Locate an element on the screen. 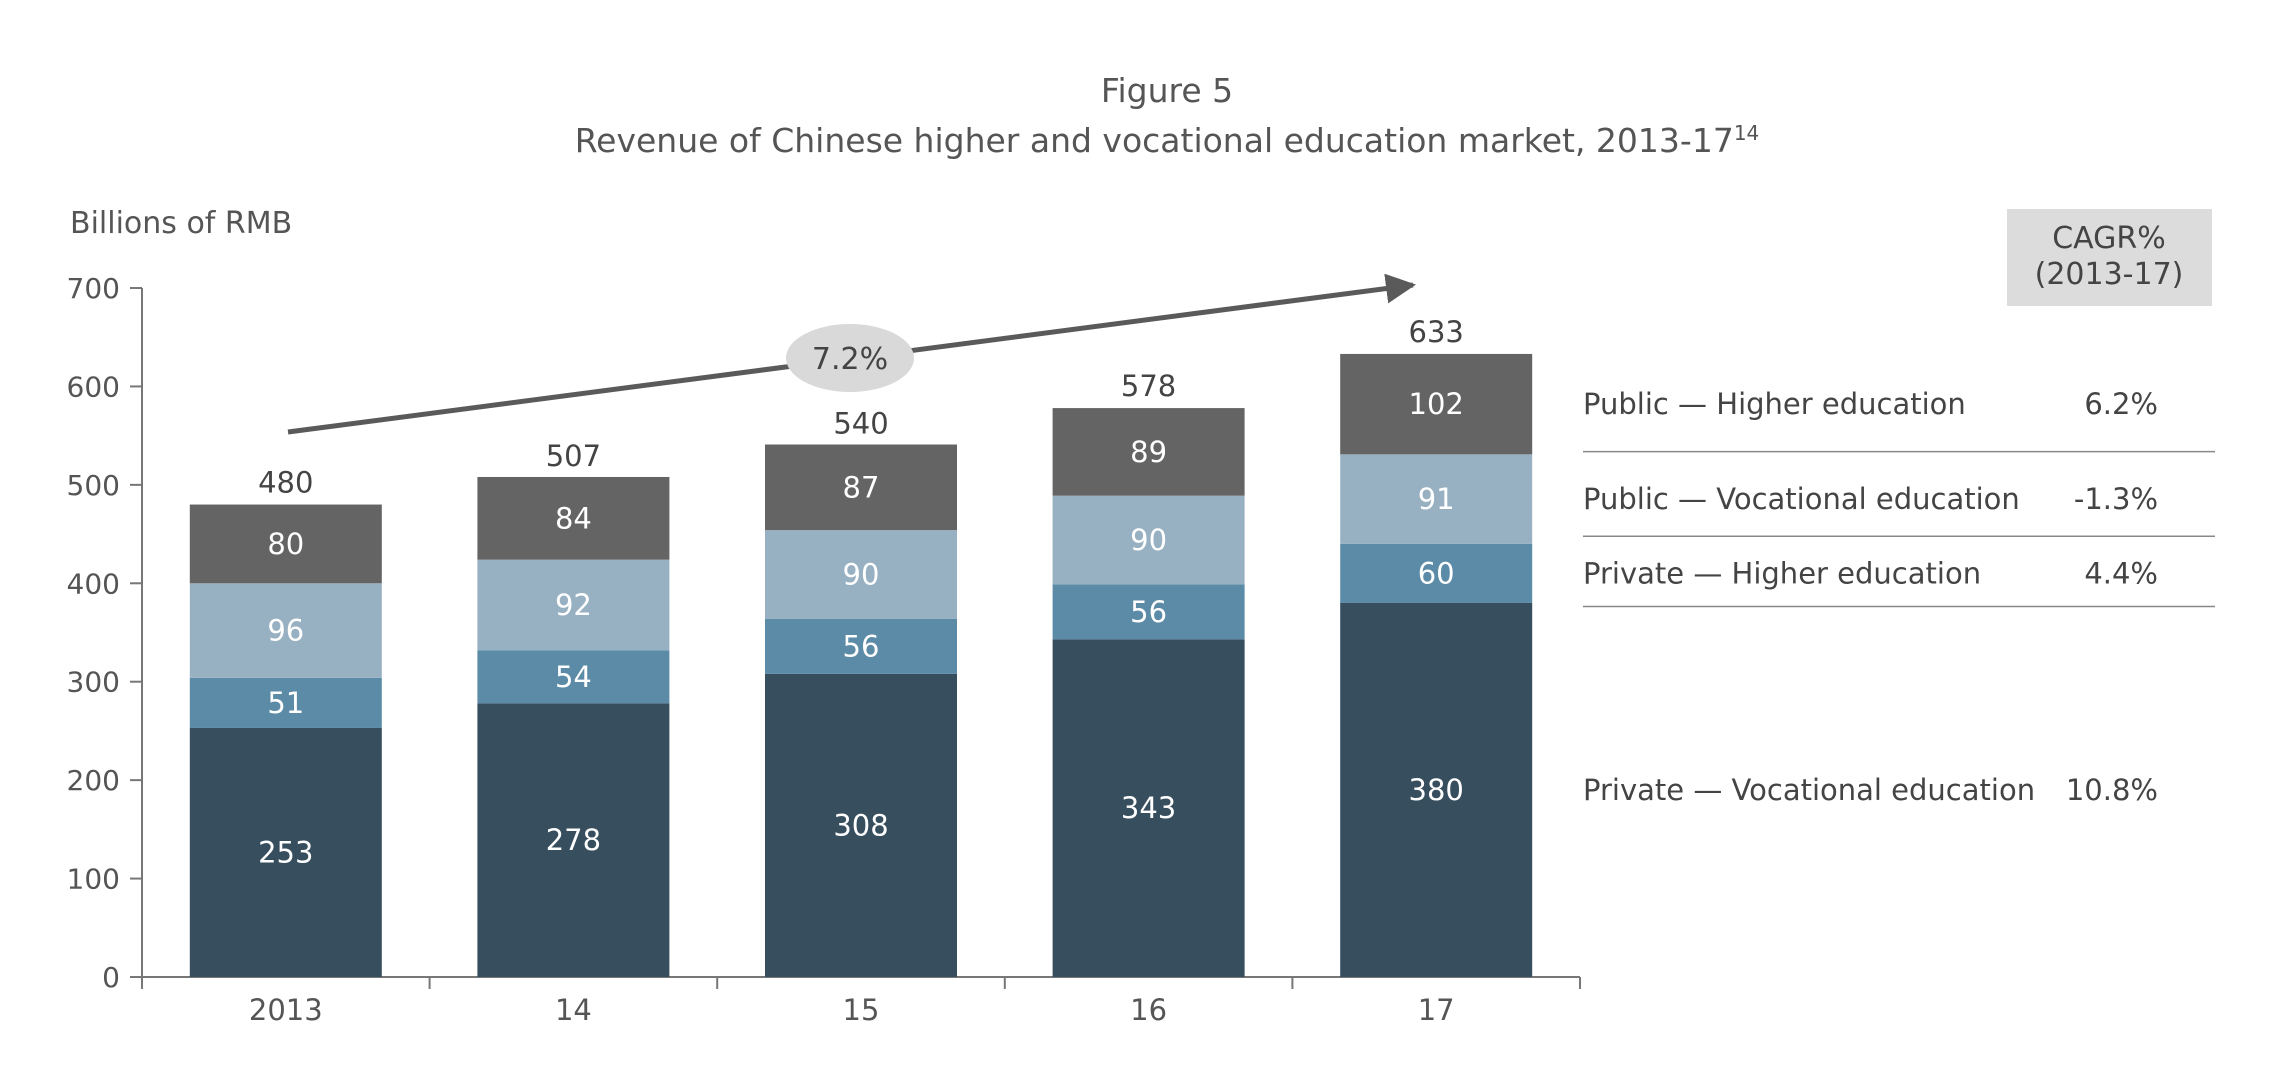 The width and height of the screenshot is (2269, 1080). data-label: 343 is located at coordinates (1148, 808).